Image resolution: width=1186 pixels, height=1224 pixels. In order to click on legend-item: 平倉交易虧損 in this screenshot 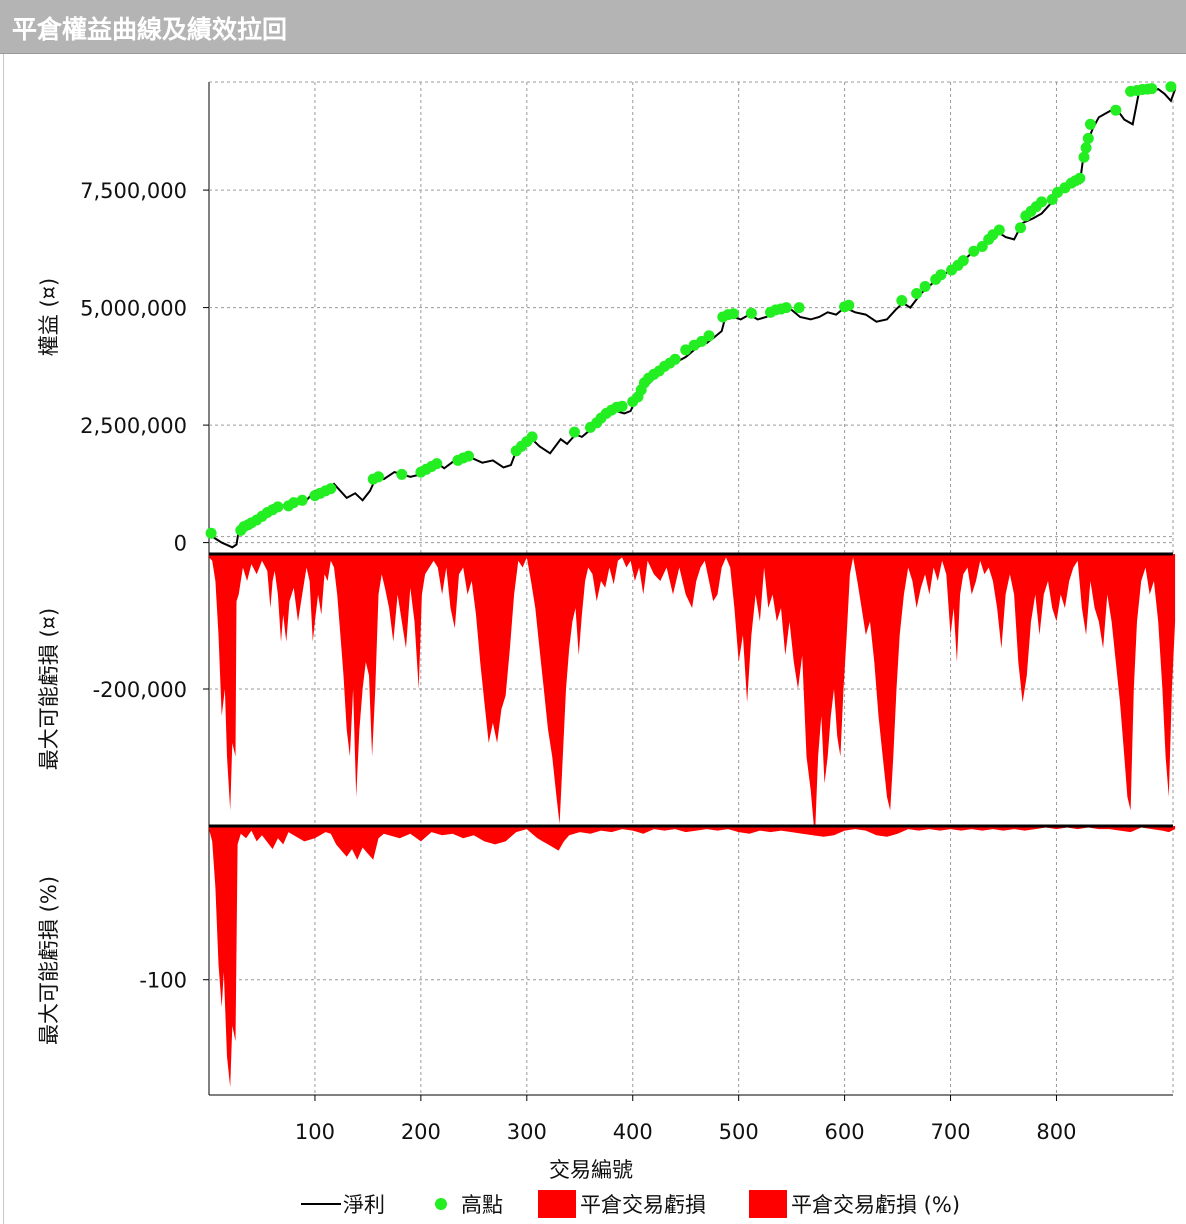, I will do `click(622, 1204)`.